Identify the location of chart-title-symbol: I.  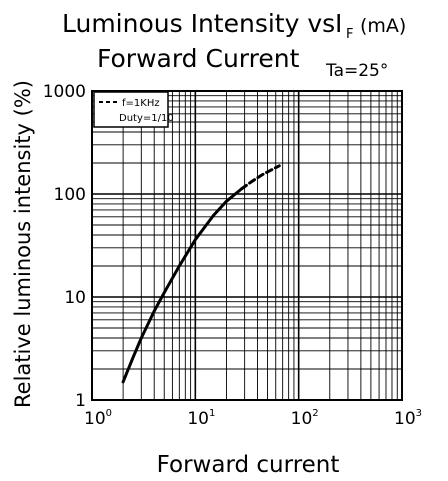
(338, 23).